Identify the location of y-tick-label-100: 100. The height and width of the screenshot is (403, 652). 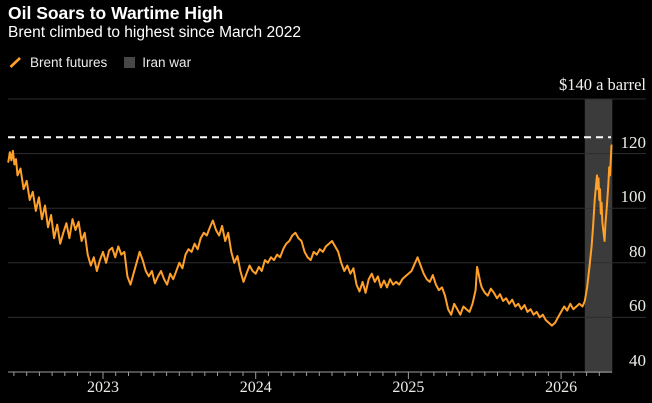
(633, 197).